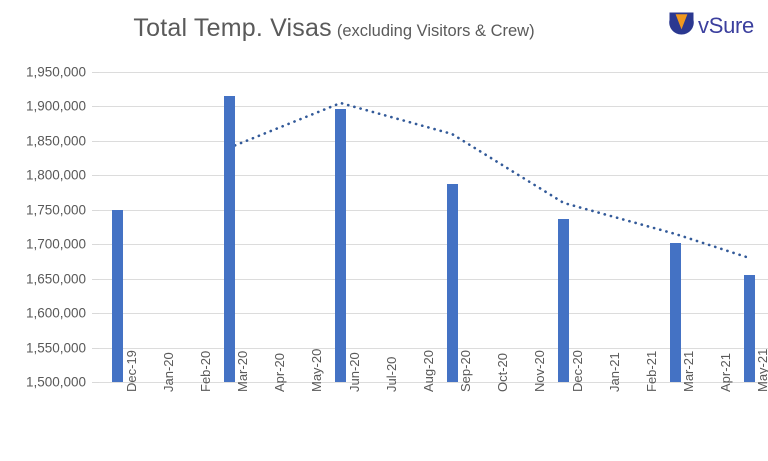 Image resolution: width=768 pixels, height=461 pixels. What do you see at coordinates (466, 371) in the screenshot?
I see `x-axis-tick-label: Sep-20` at bounding box center [466, 371].